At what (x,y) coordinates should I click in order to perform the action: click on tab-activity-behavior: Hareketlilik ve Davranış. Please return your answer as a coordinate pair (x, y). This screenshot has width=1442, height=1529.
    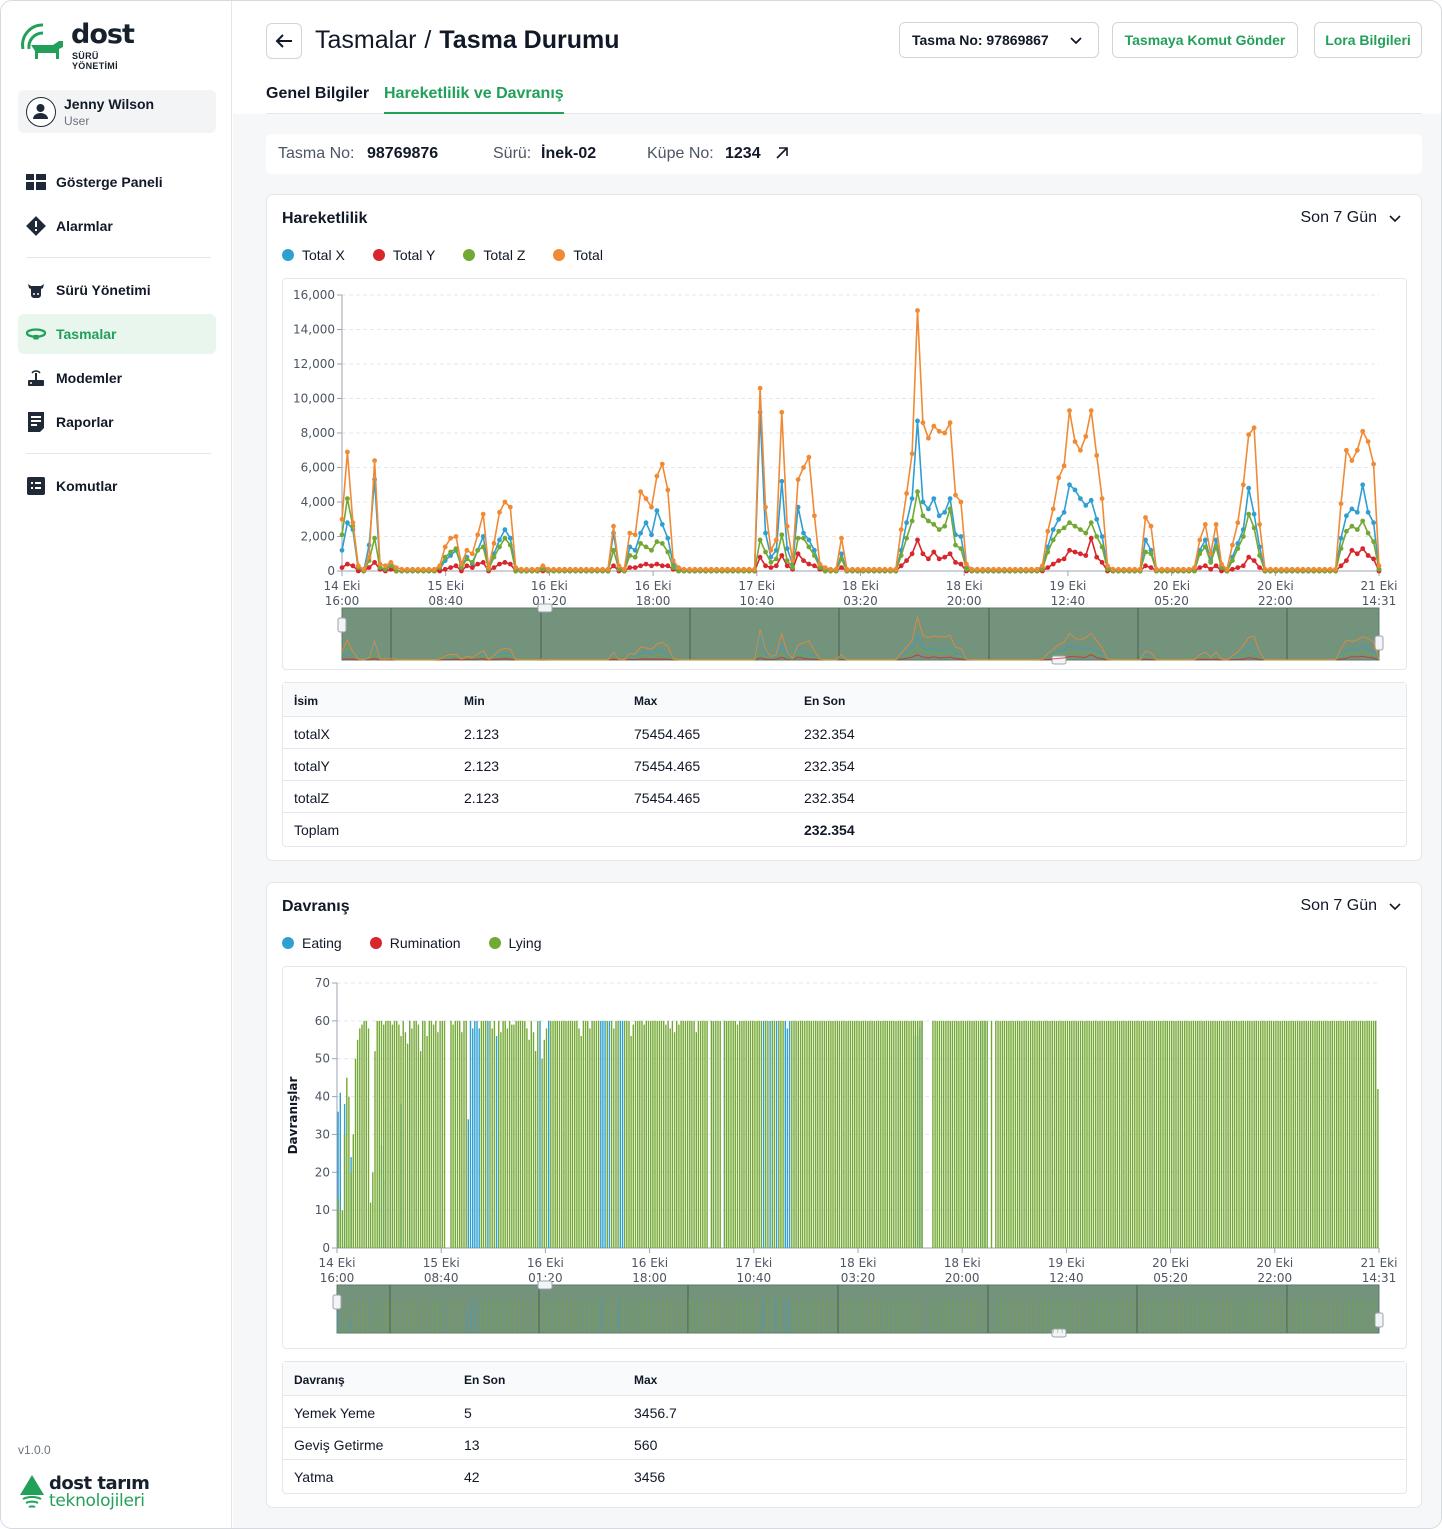
    Looking at the image, I should click on (474, 99).